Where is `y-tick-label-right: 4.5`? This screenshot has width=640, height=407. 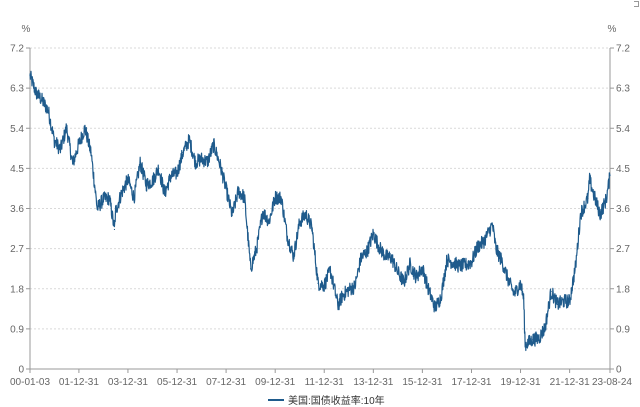 y-tick-label-right: 4.5 is located at coordinates (623, 169).